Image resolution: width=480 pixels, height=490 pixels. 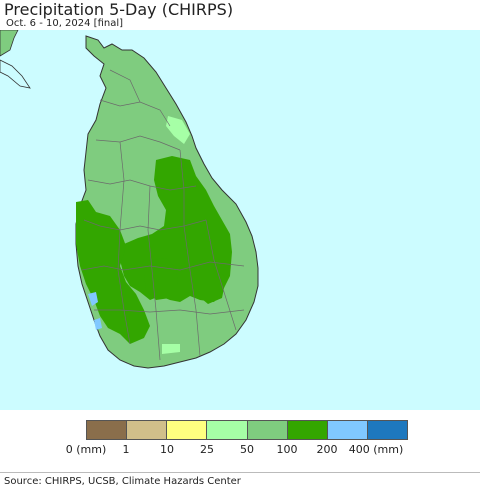 I want to click on very-heavy-precip-southwest, so click(x=93, y=299).